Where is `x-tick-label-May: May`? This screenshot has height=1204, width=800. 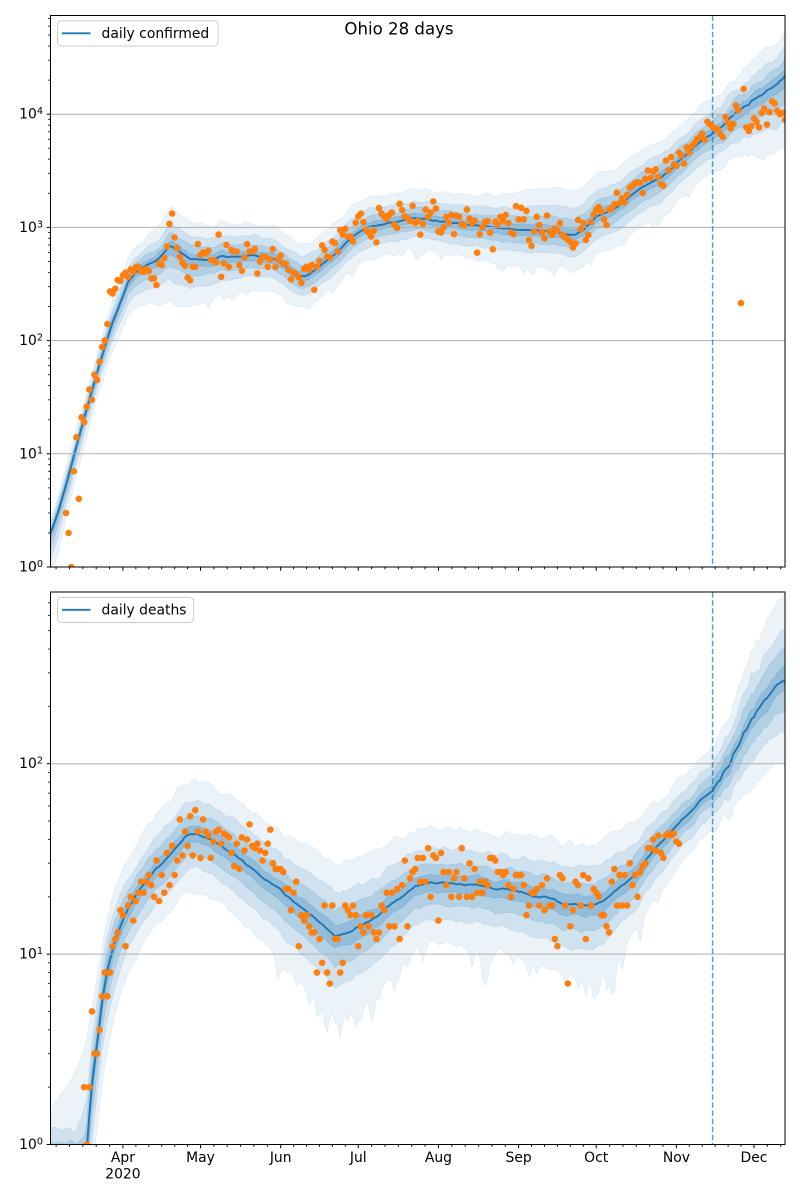 x-tick-label-May: May is located at coordinates (200, 1158).